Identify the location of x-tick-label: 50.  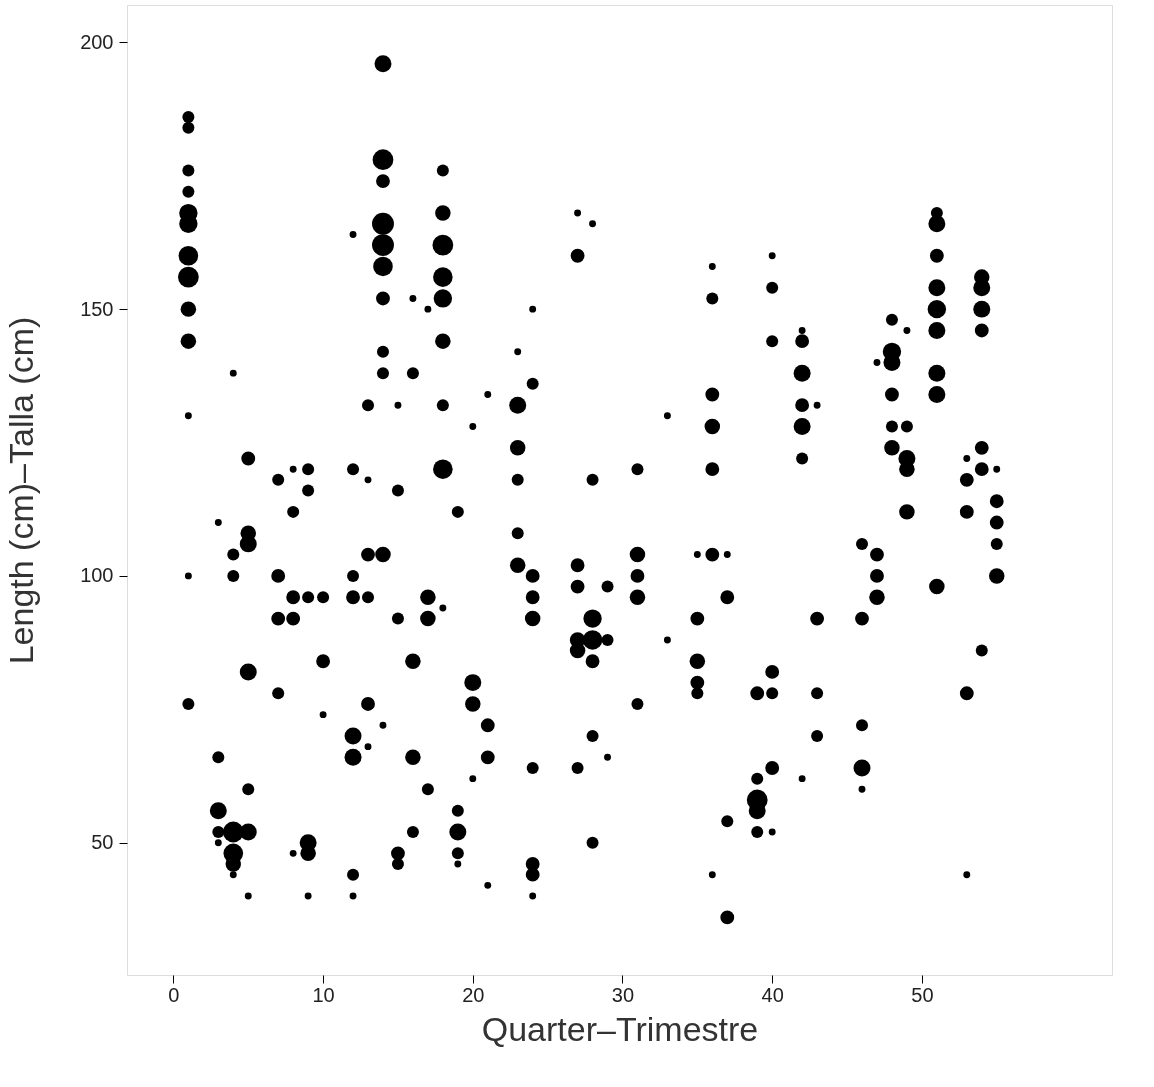
(922, 994).